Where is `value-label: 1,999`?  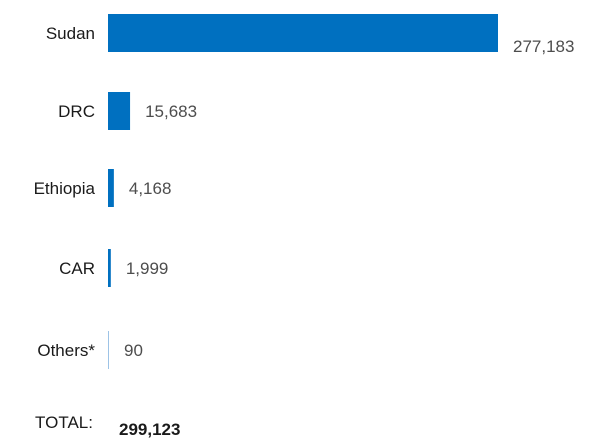
value-label: 1,999 is located at coordinates (147, 268).